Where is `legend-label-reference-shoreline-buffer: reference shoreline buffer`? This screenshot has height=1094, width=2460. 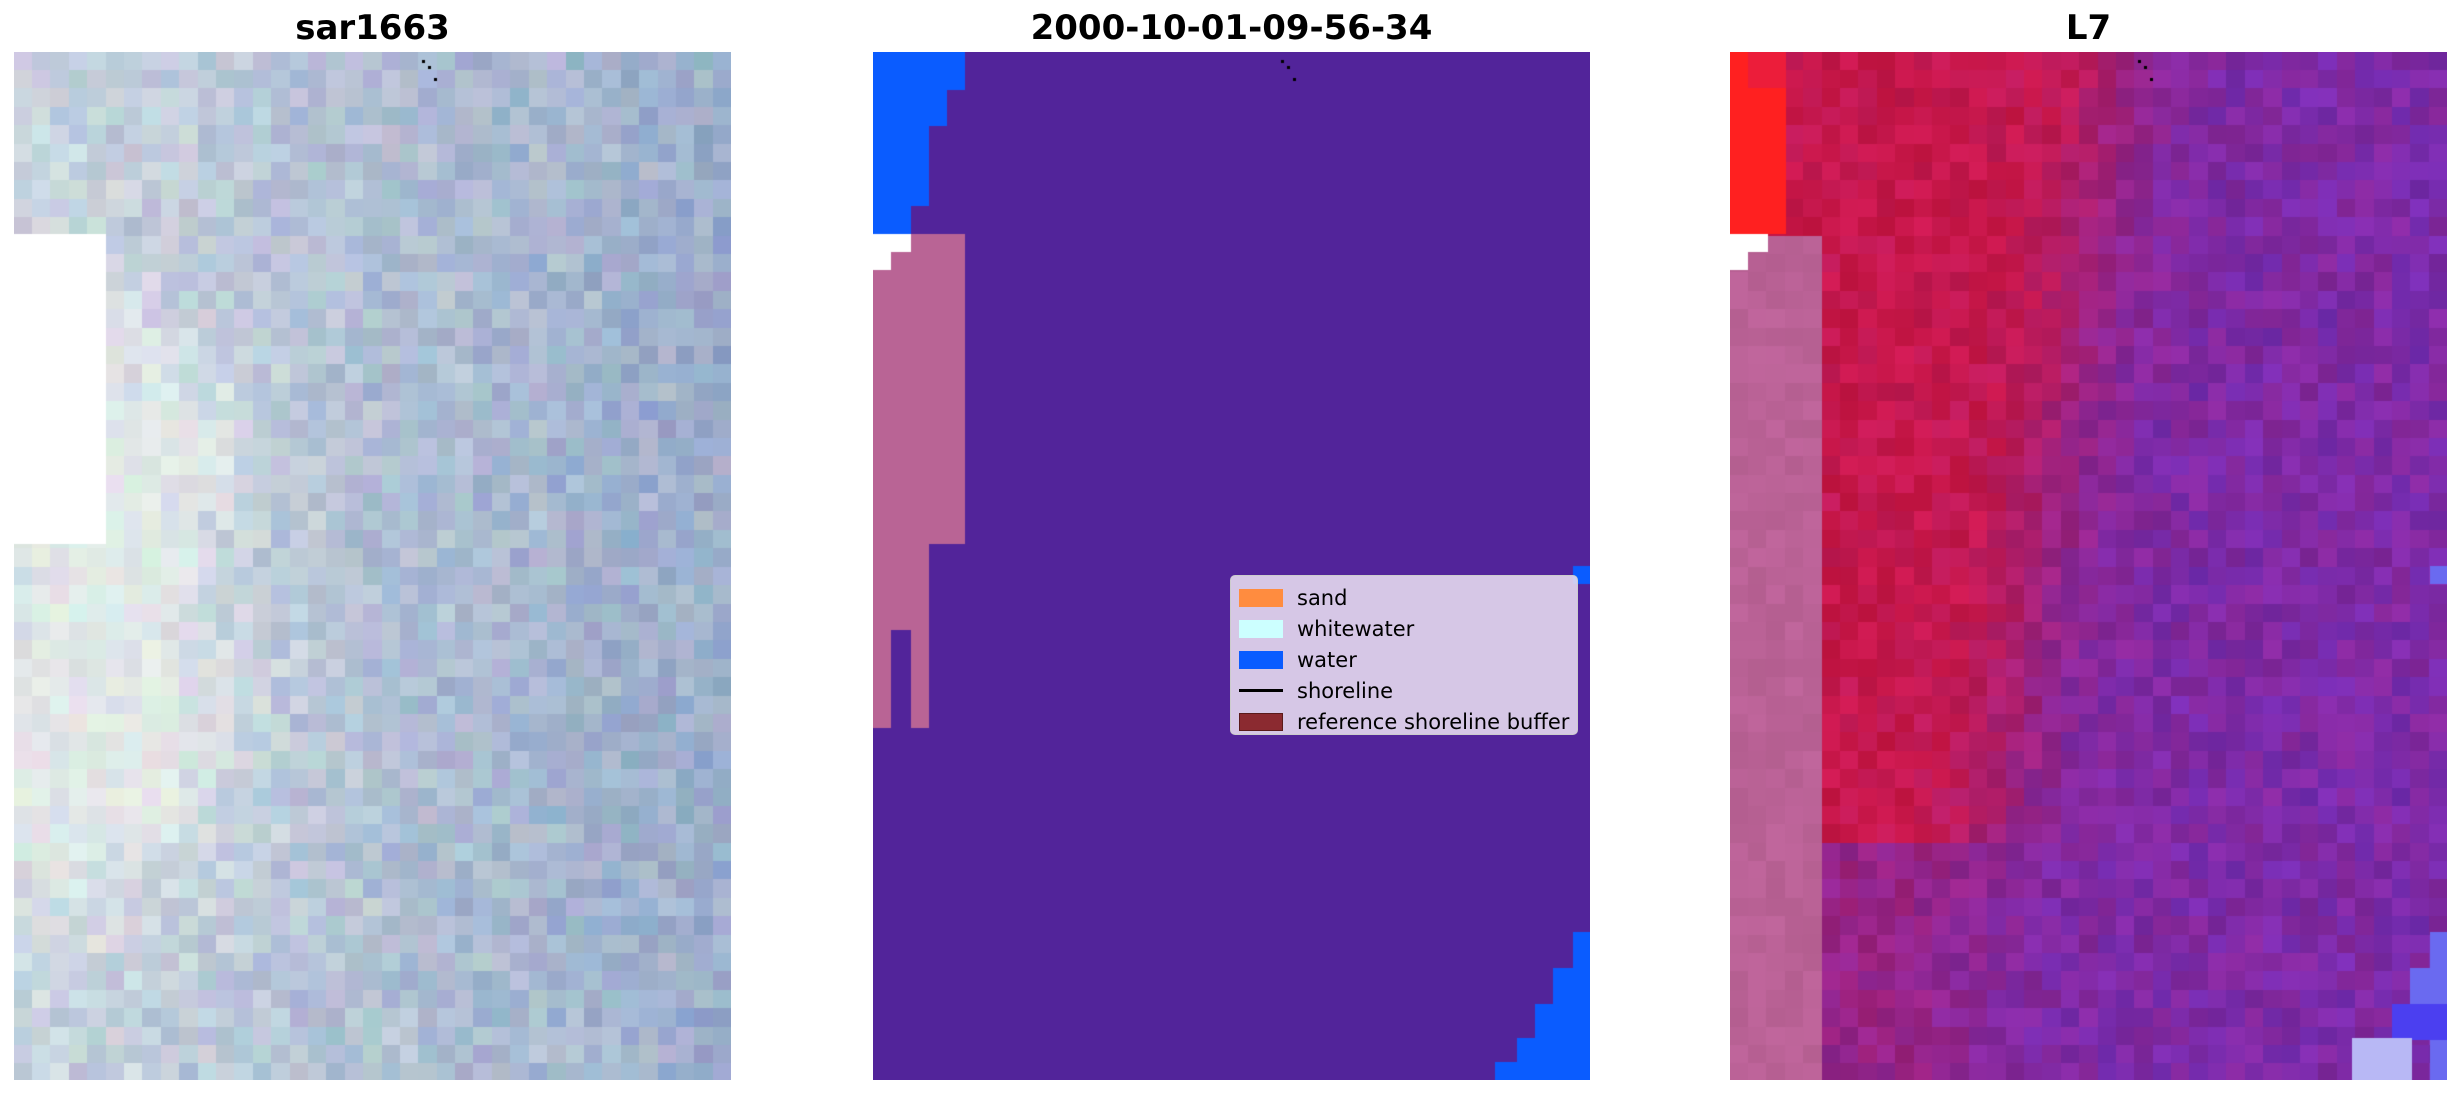 legend-label-reference-shoreline-buffer: reference shoreline buffer is located at coordinates (1433, 721).